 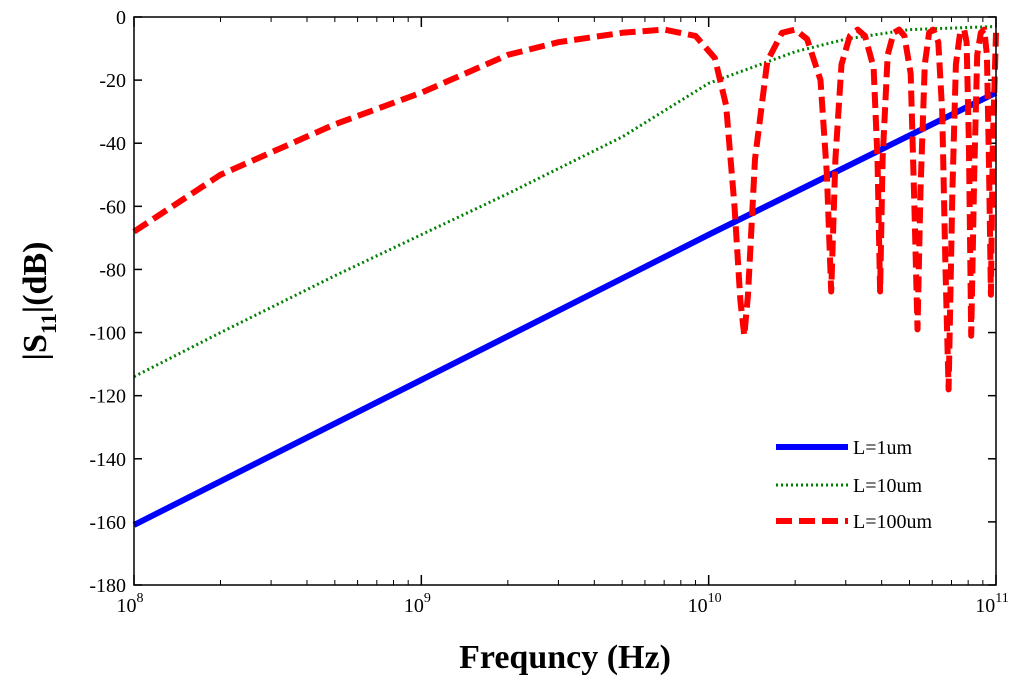 I want to click on y-tick-label: -80, so click(x=112, y=270).